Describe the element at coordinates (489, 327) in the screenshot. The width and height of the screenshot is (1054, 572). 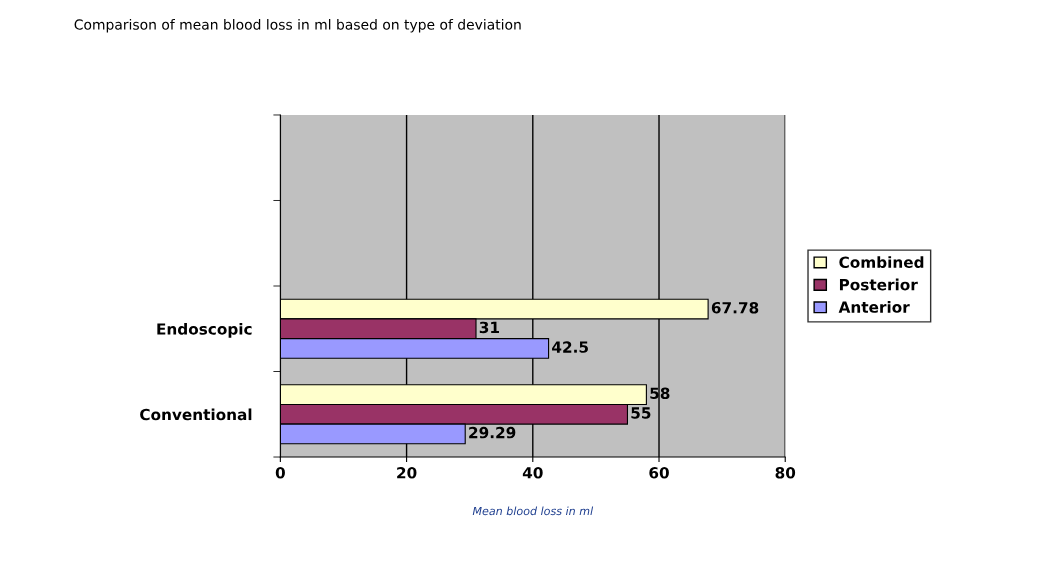
I see `data-label: 31` at that location.